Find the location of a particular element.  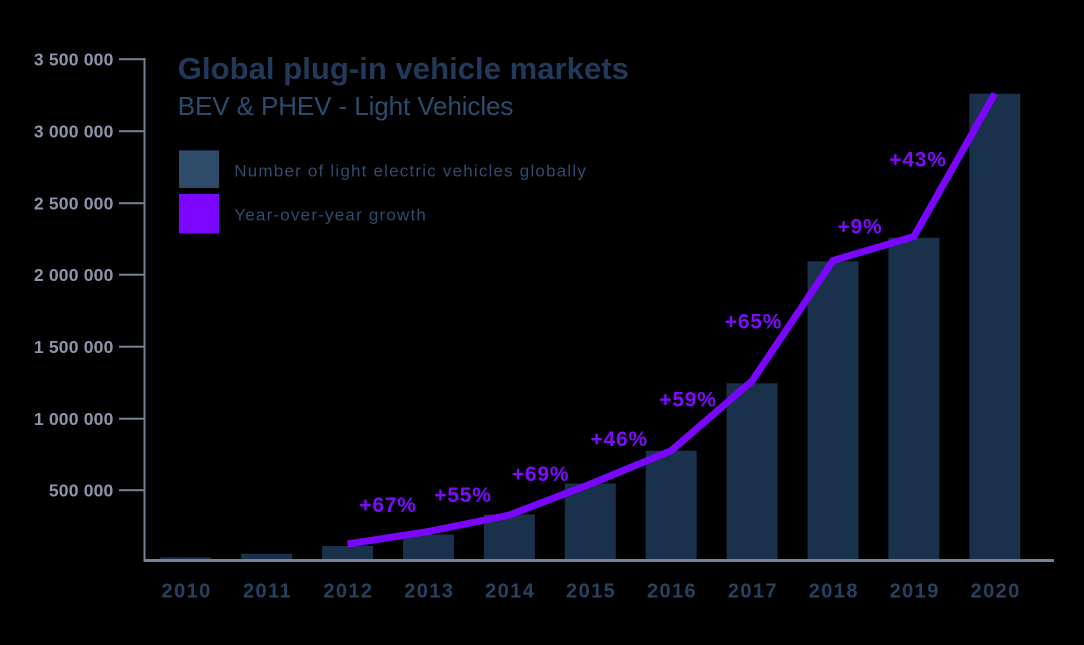

svg-text: 2020 is located at coordinates (996, 592).